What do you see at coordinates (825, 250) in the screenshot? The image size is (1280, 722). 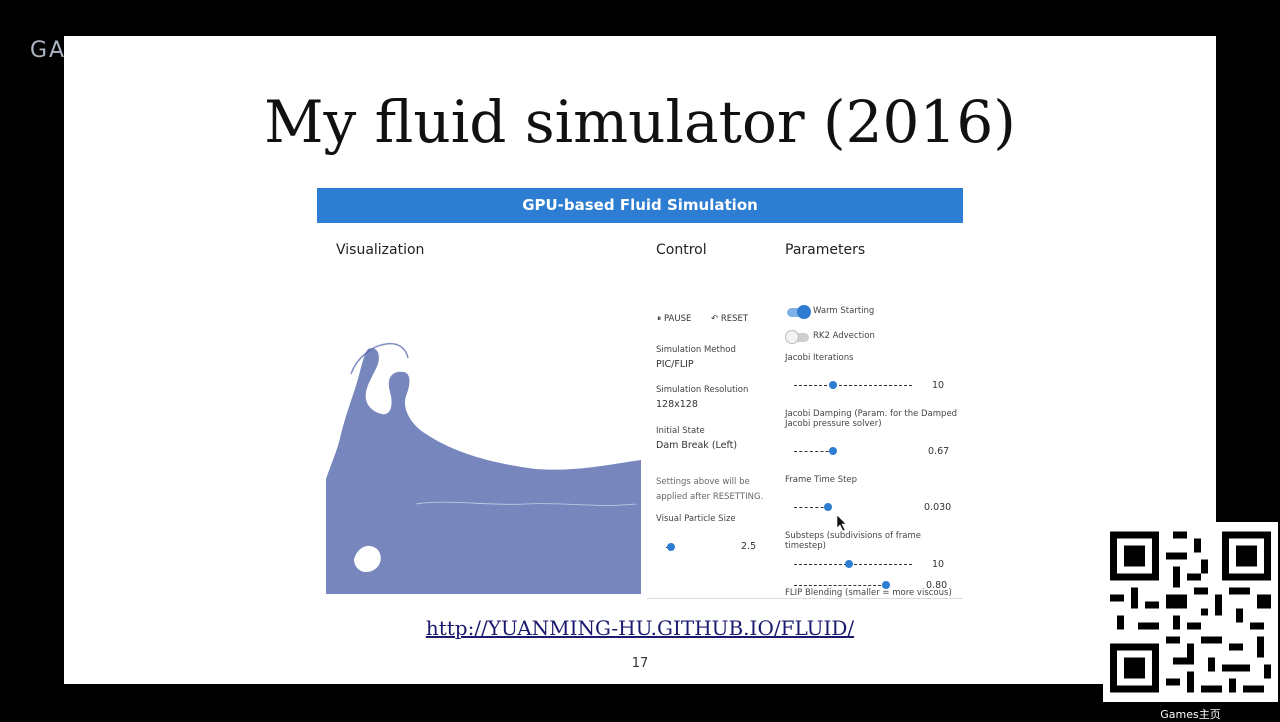 I see `parameters-heading: Parameters` at bounding box center [825, 250].